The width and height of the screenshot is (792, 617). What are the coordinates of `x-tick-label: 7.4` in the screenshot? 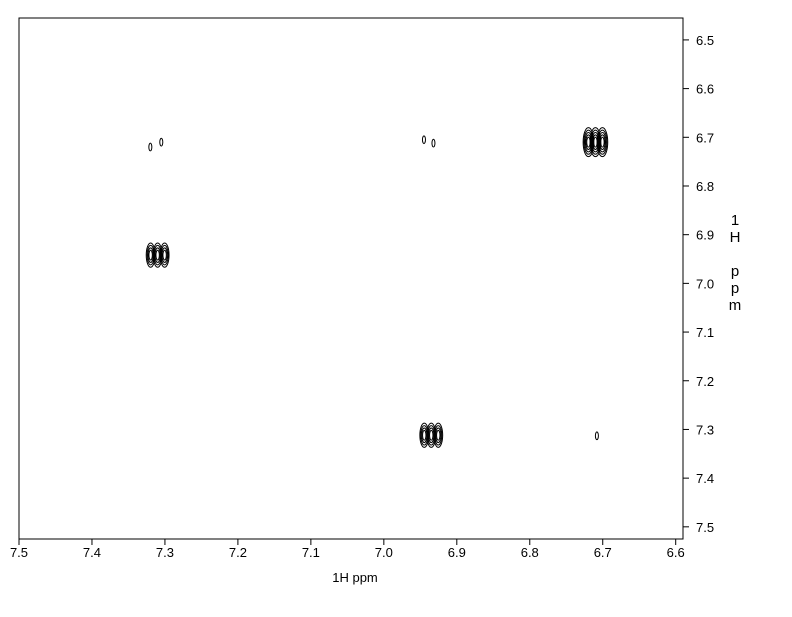 It's located at (92, 552).